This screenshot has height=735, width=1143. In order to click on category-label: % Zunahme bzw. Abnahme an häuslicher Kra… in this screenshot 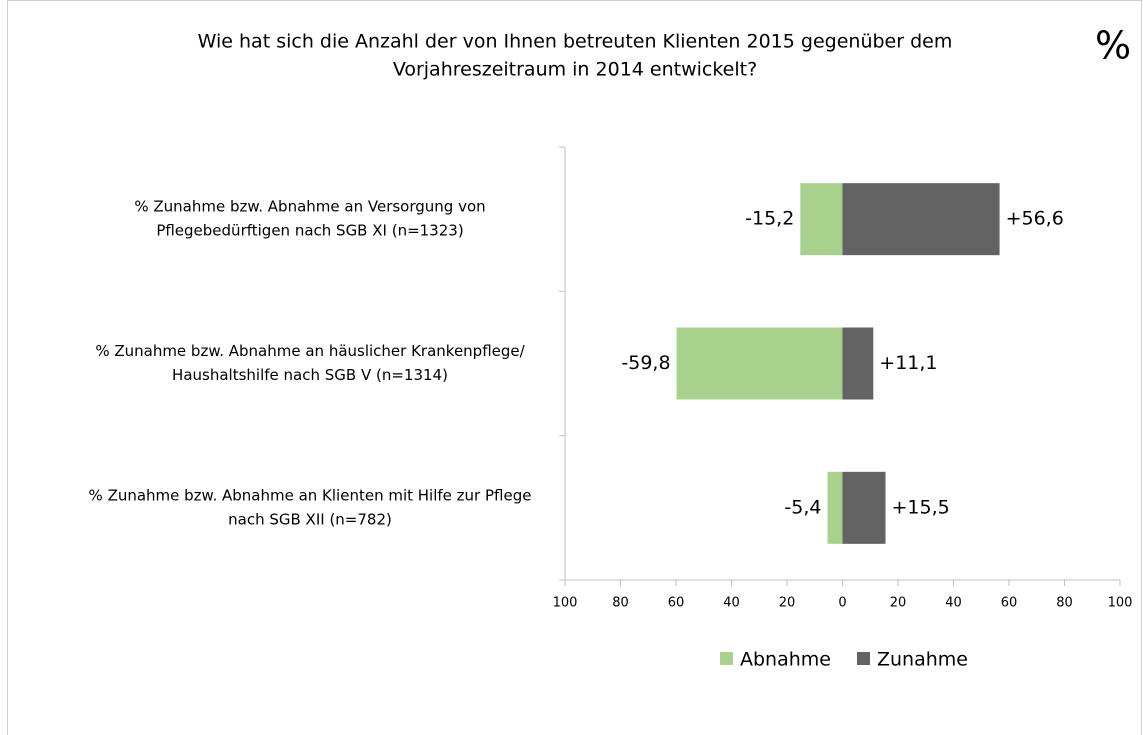, I will do `click(310, 351)`.